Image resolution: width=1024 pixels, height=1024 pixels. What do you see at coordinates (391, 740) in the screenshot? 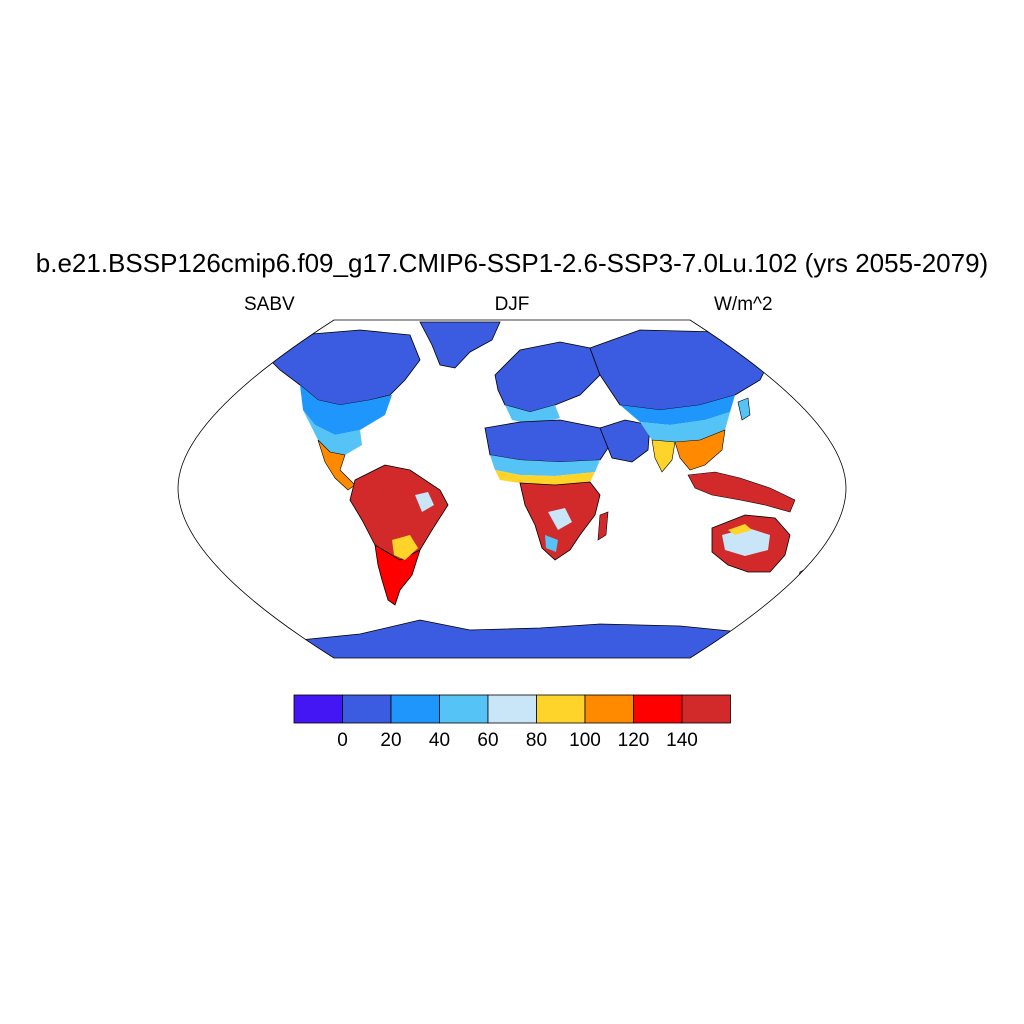
I see `colorbar-tick-label: 20` at bounding box center [391, 740].